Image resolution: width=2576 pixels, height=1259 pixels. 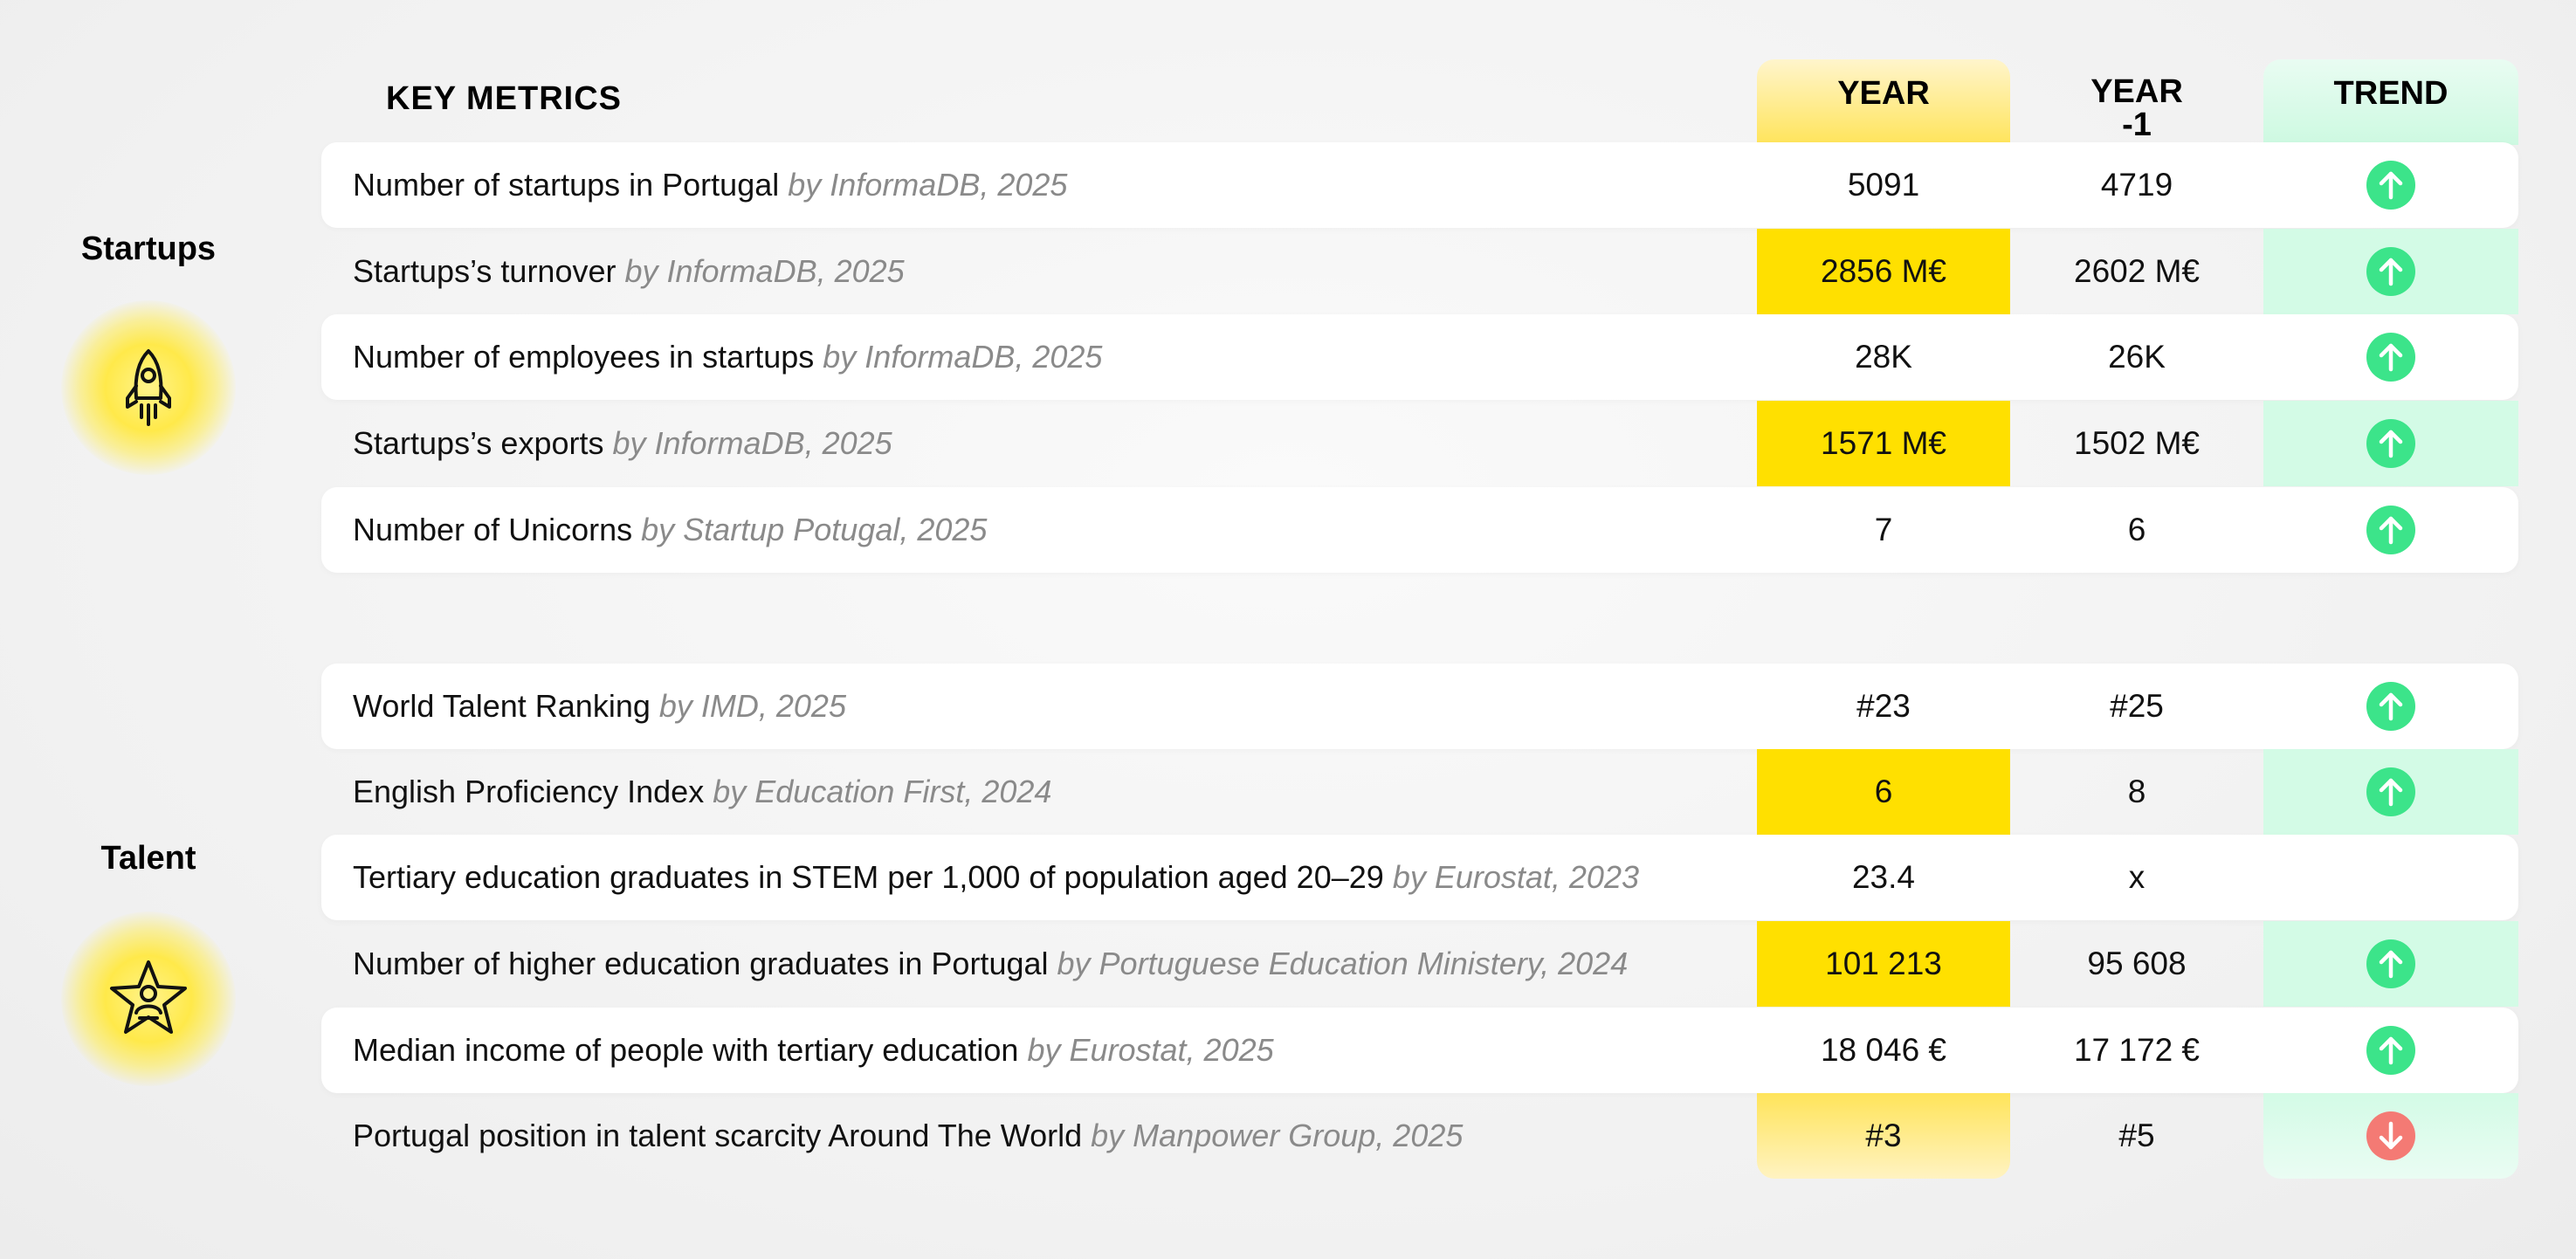 I want to click on key-metrics-header: KEY METRICS, so click(x=504, y=98).